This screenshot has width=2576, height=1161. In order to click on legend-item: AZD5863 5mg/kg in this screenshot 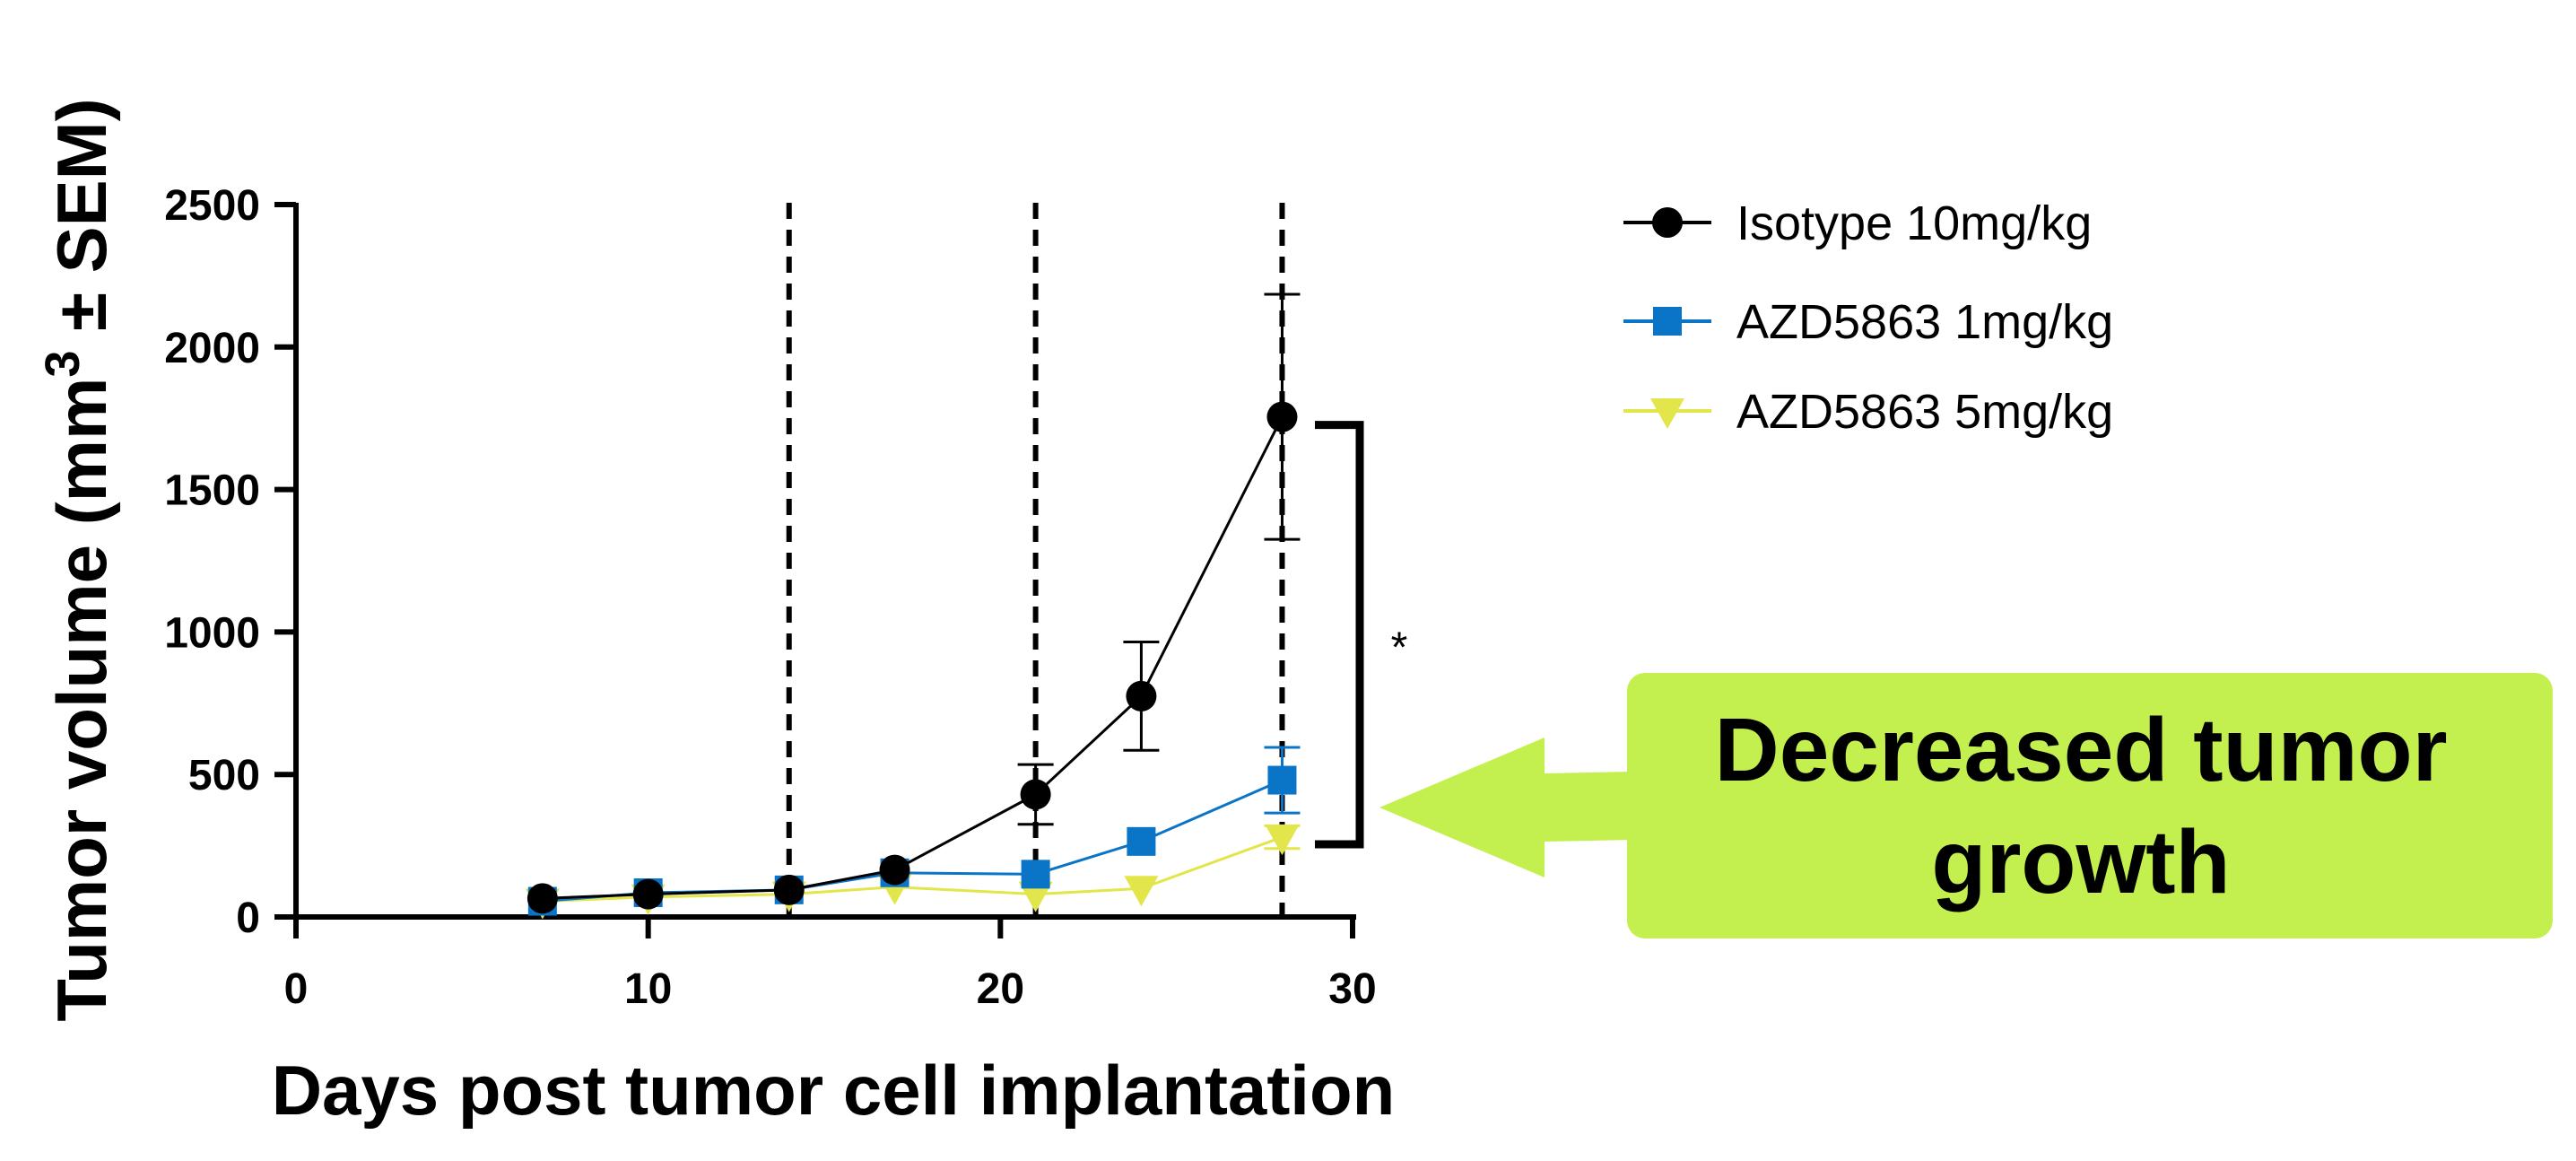, I will do `click(1868, 412)`.